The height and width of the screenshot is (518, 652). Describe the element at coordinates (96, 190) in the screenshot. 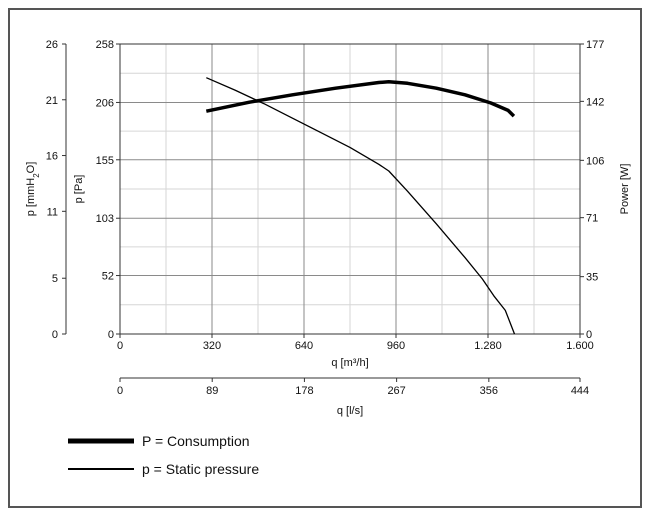

I see `y-axis-pa: p [Pa] 0 52 103 155 206 258` at that location.